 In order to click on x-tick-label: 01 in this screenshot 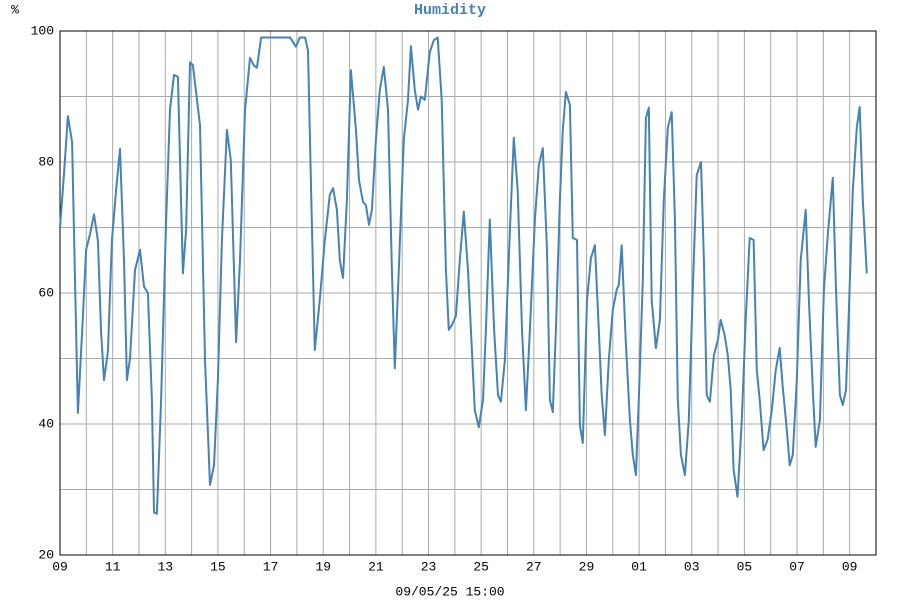, I will do `click(639, 566)`.